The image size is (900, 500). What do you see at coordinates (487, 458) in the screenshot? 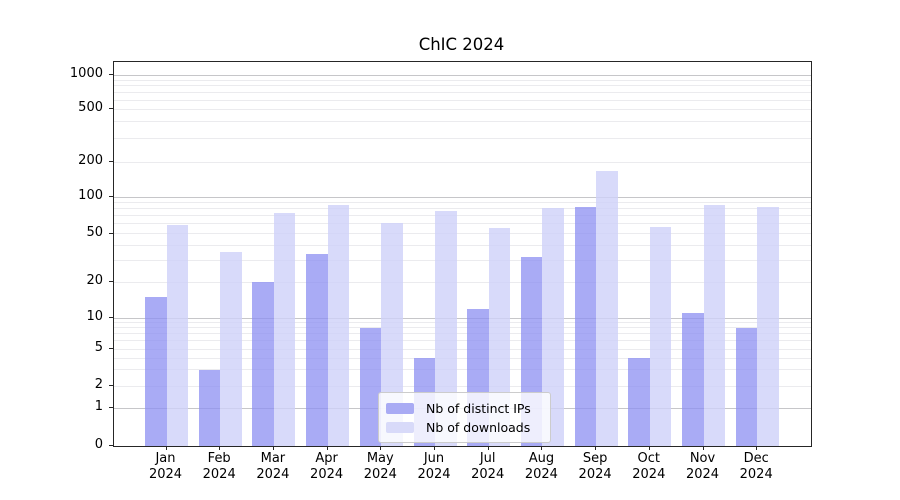
I see `x-tick-label-line: Jul` at bounding box center [487, 458].